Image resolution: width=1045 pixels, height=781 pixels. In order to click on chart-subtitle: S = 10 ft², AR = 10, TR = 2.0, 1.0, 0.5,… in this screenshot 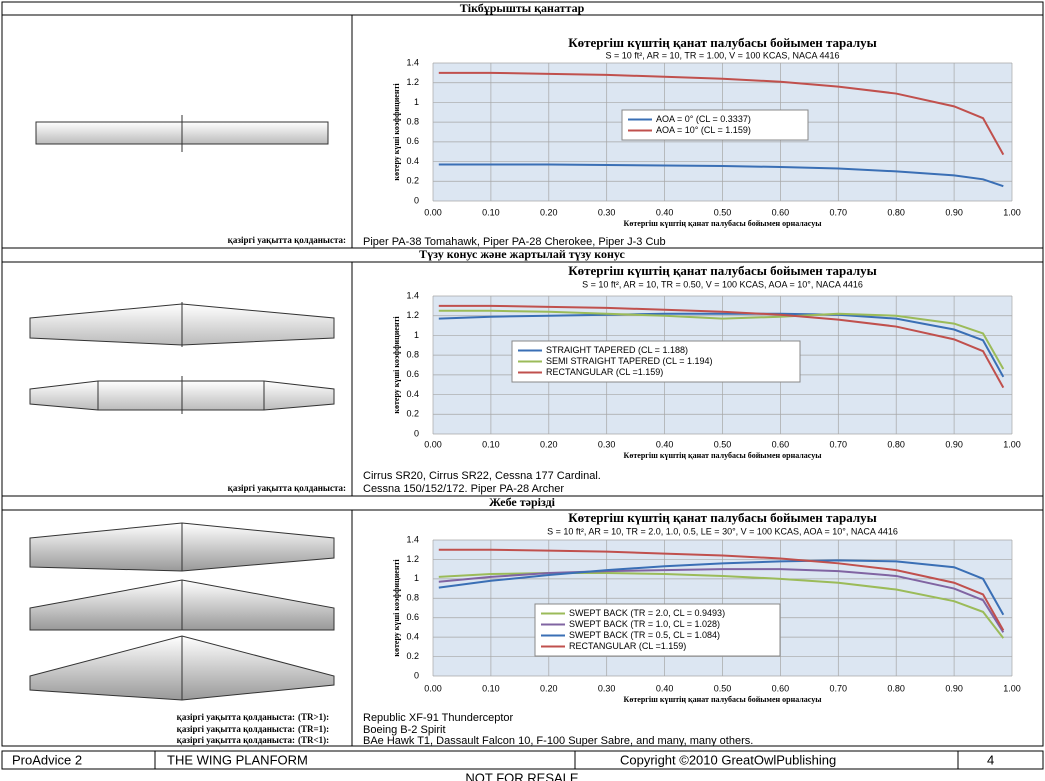, I will do `click(722, 531)`.